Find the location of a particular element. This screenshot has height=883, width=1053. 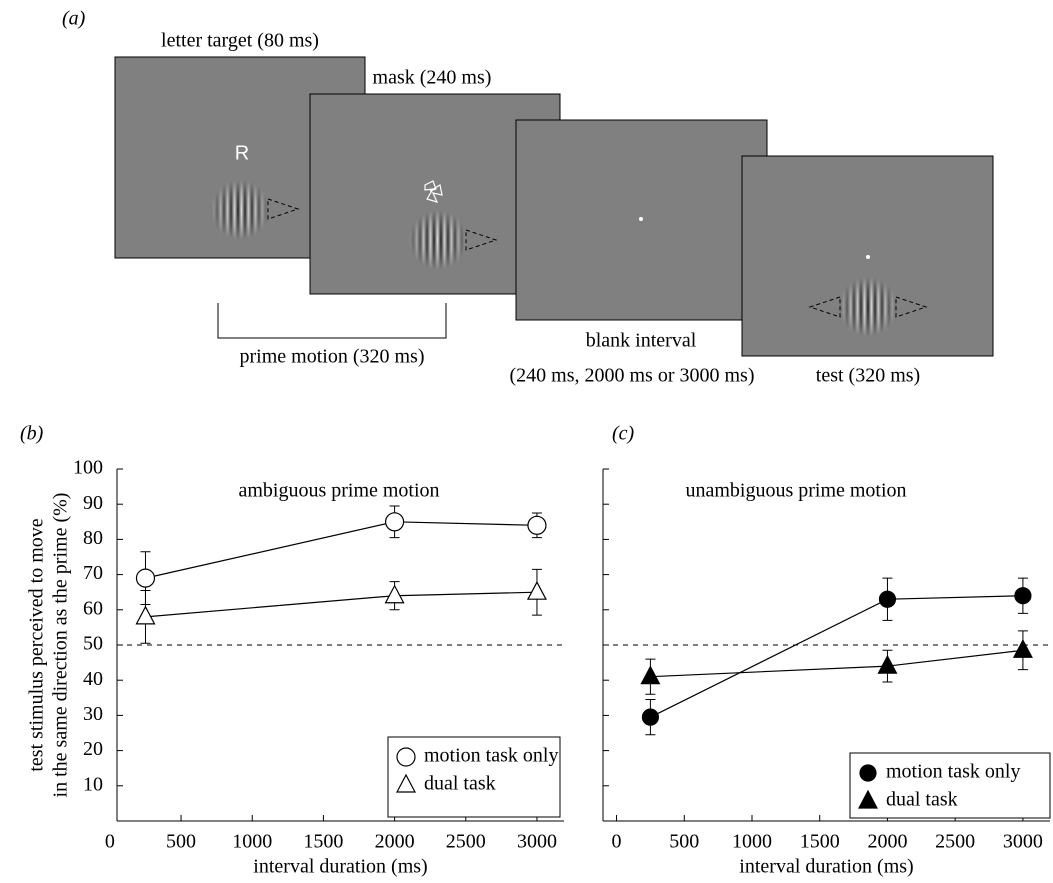

frame-label: blank interval is located at coordinates (641, 341).